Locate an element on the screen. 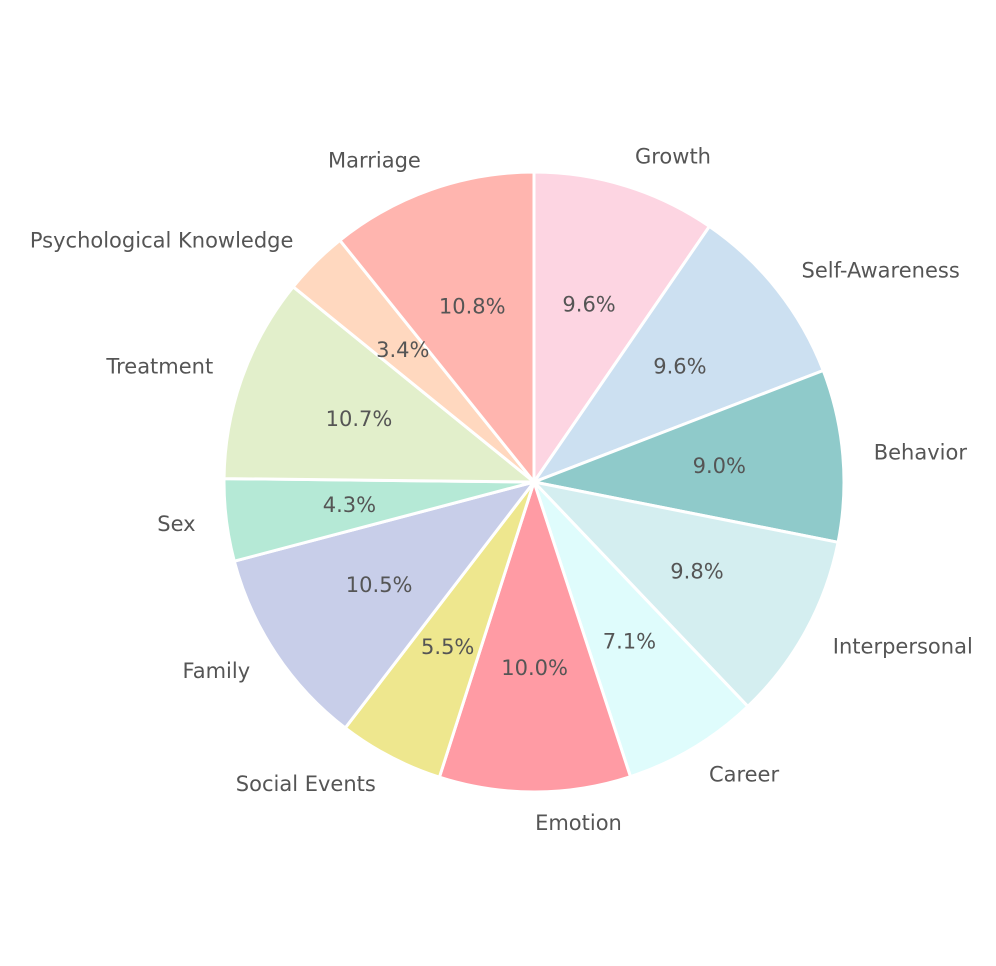  pie-slice-career is located at coordinates (641, 629).